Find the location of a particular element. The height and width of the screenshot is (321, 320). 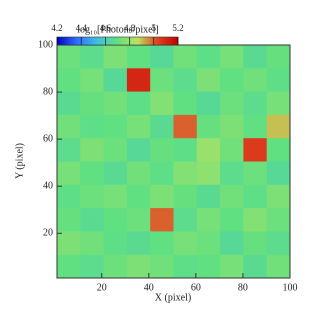

y-axis-label: Y (pixel) is located at coordinates (19, 161).